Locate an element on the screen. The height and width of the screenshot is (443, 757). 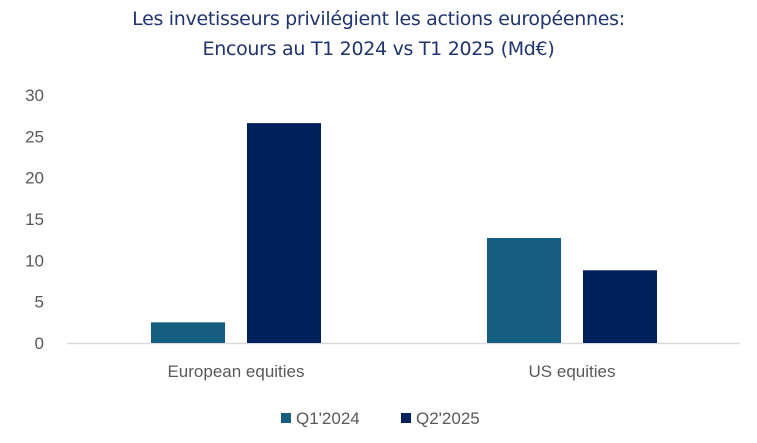
legend-label: Q2'2025 is located at coordinates (448, 418).